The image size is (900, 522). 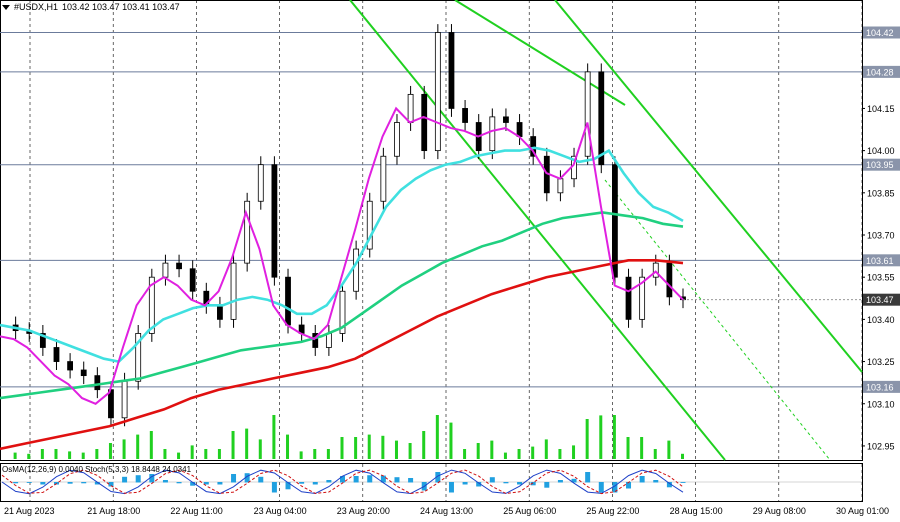 I want to click on channel-projection-line, so click(x=717, y=320).